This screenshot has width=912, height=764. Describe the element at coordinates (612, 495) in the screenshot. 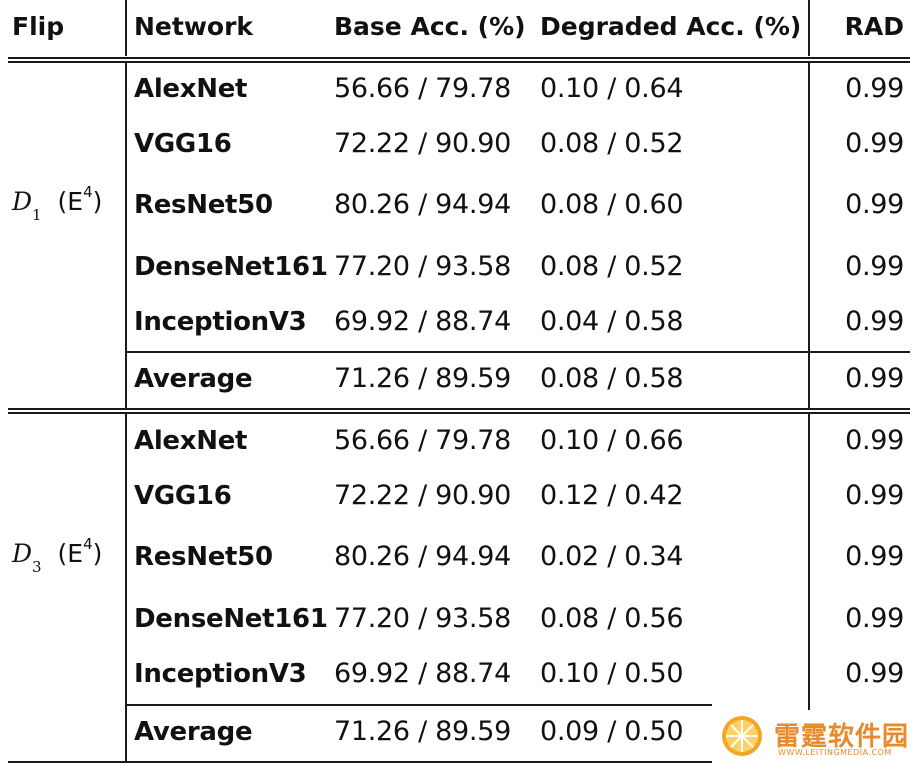

I see `degraded-acc-value: 0.12 / 0.42` at that location.